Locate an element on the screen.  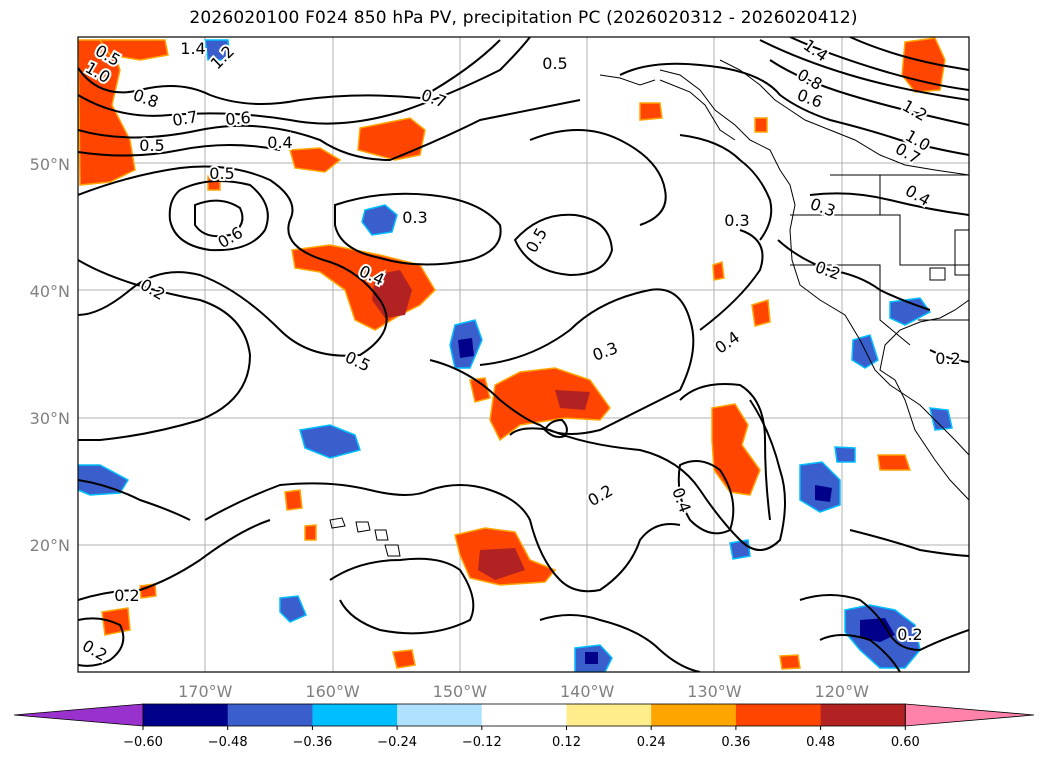
colorbar-tick-label: 0.36 is located at coordinates (735, 742).